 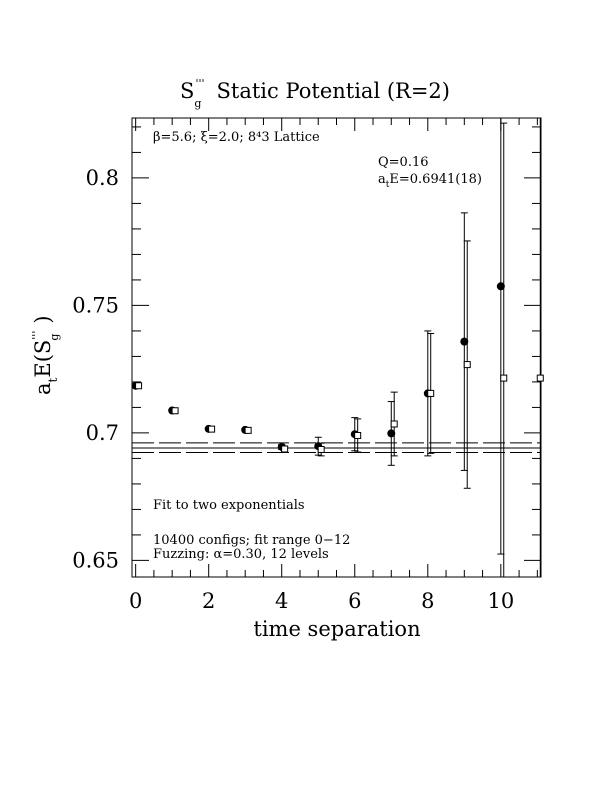 What do you see at coordinates (430, 181) in the screenshot?
I see `energy-annotation: atE=0.6941(18)` at bounding box center [430, 181].